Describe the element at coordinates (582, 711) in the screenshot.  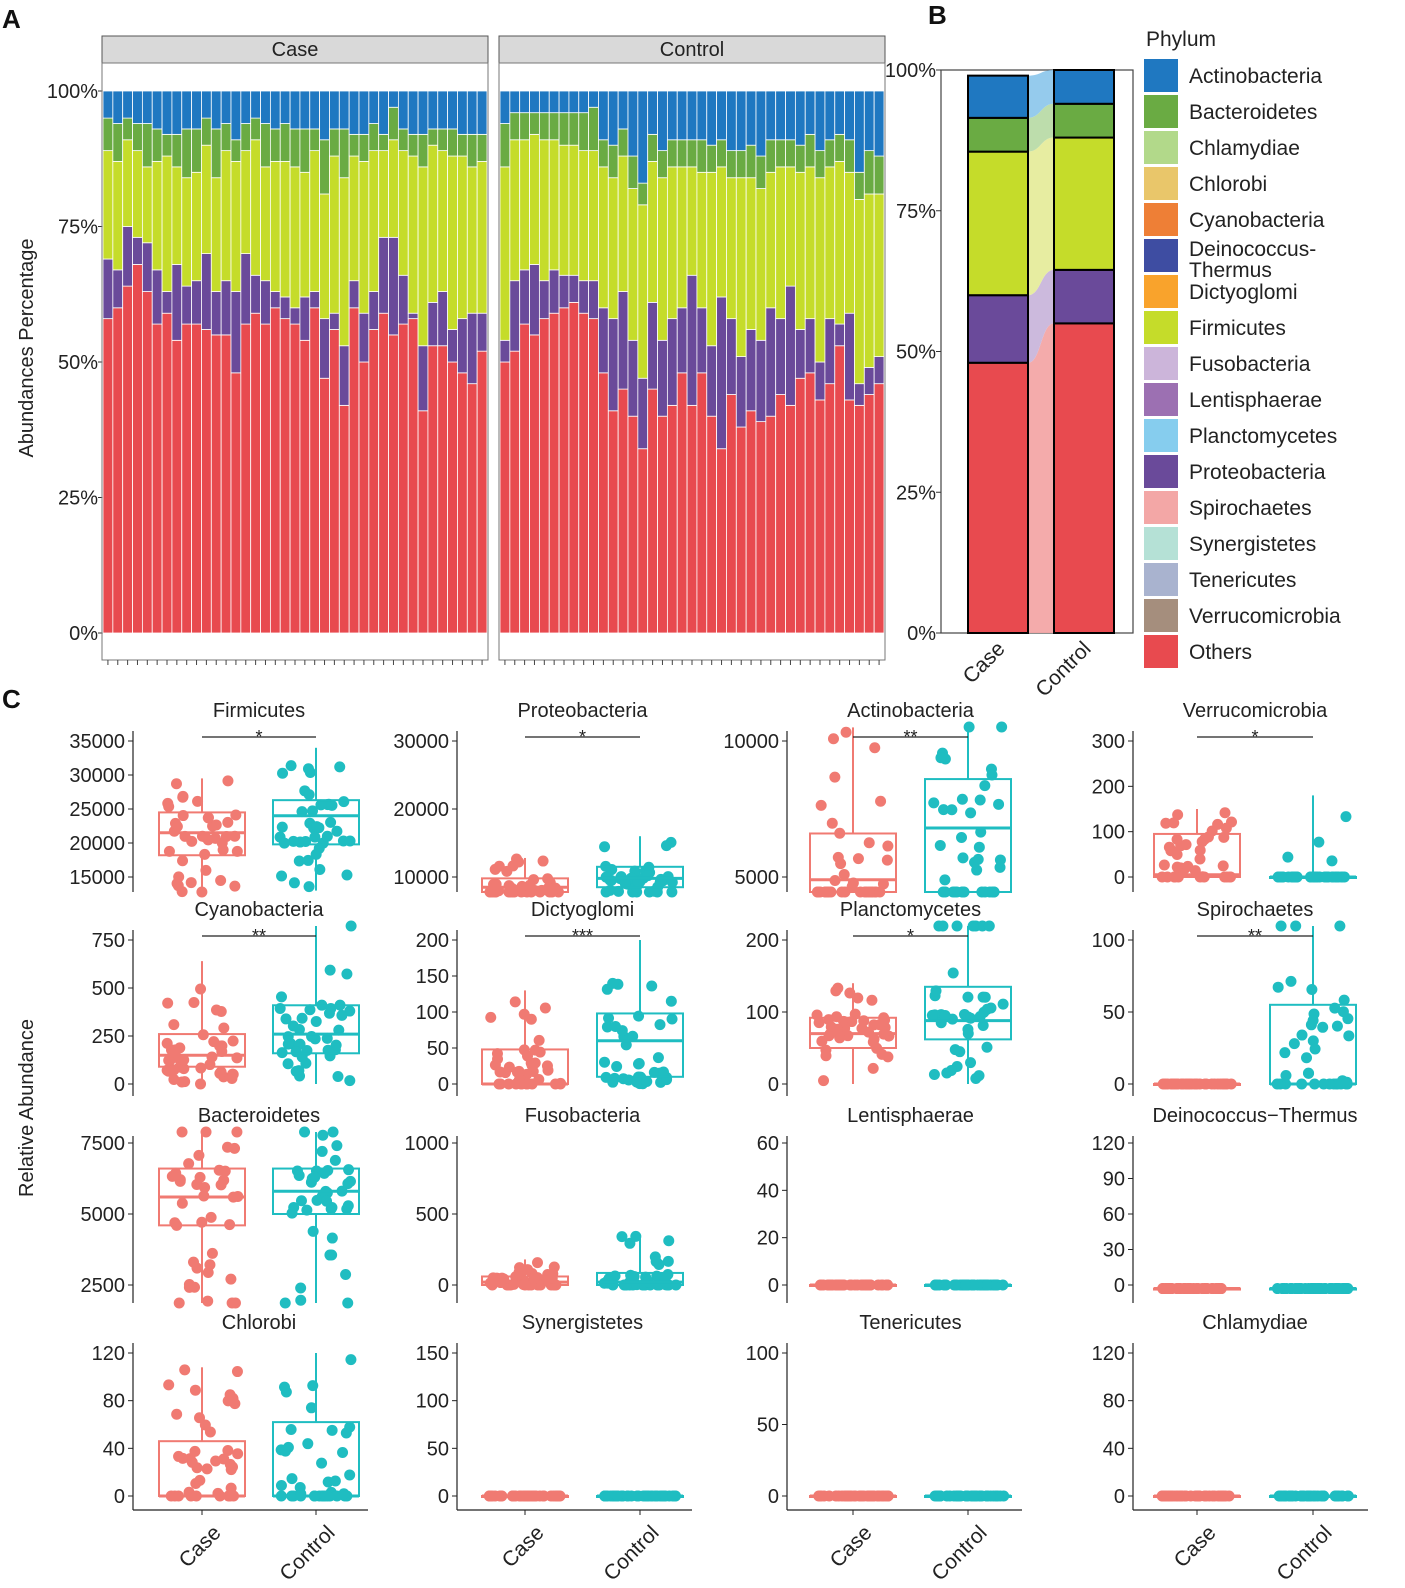
I see `boxplot-title: Proteobacteria` at that location.